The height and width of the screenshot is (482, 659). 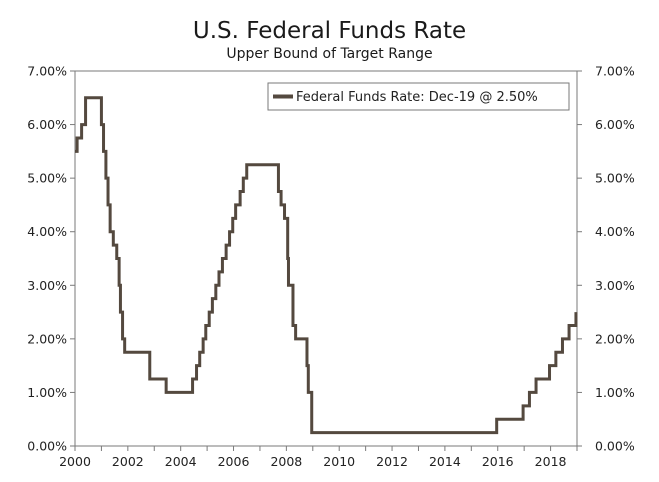 I want to click on legend-label: Federal Funds Rate: Dec-19 @ 2.50%, so click(x=417, y=97).